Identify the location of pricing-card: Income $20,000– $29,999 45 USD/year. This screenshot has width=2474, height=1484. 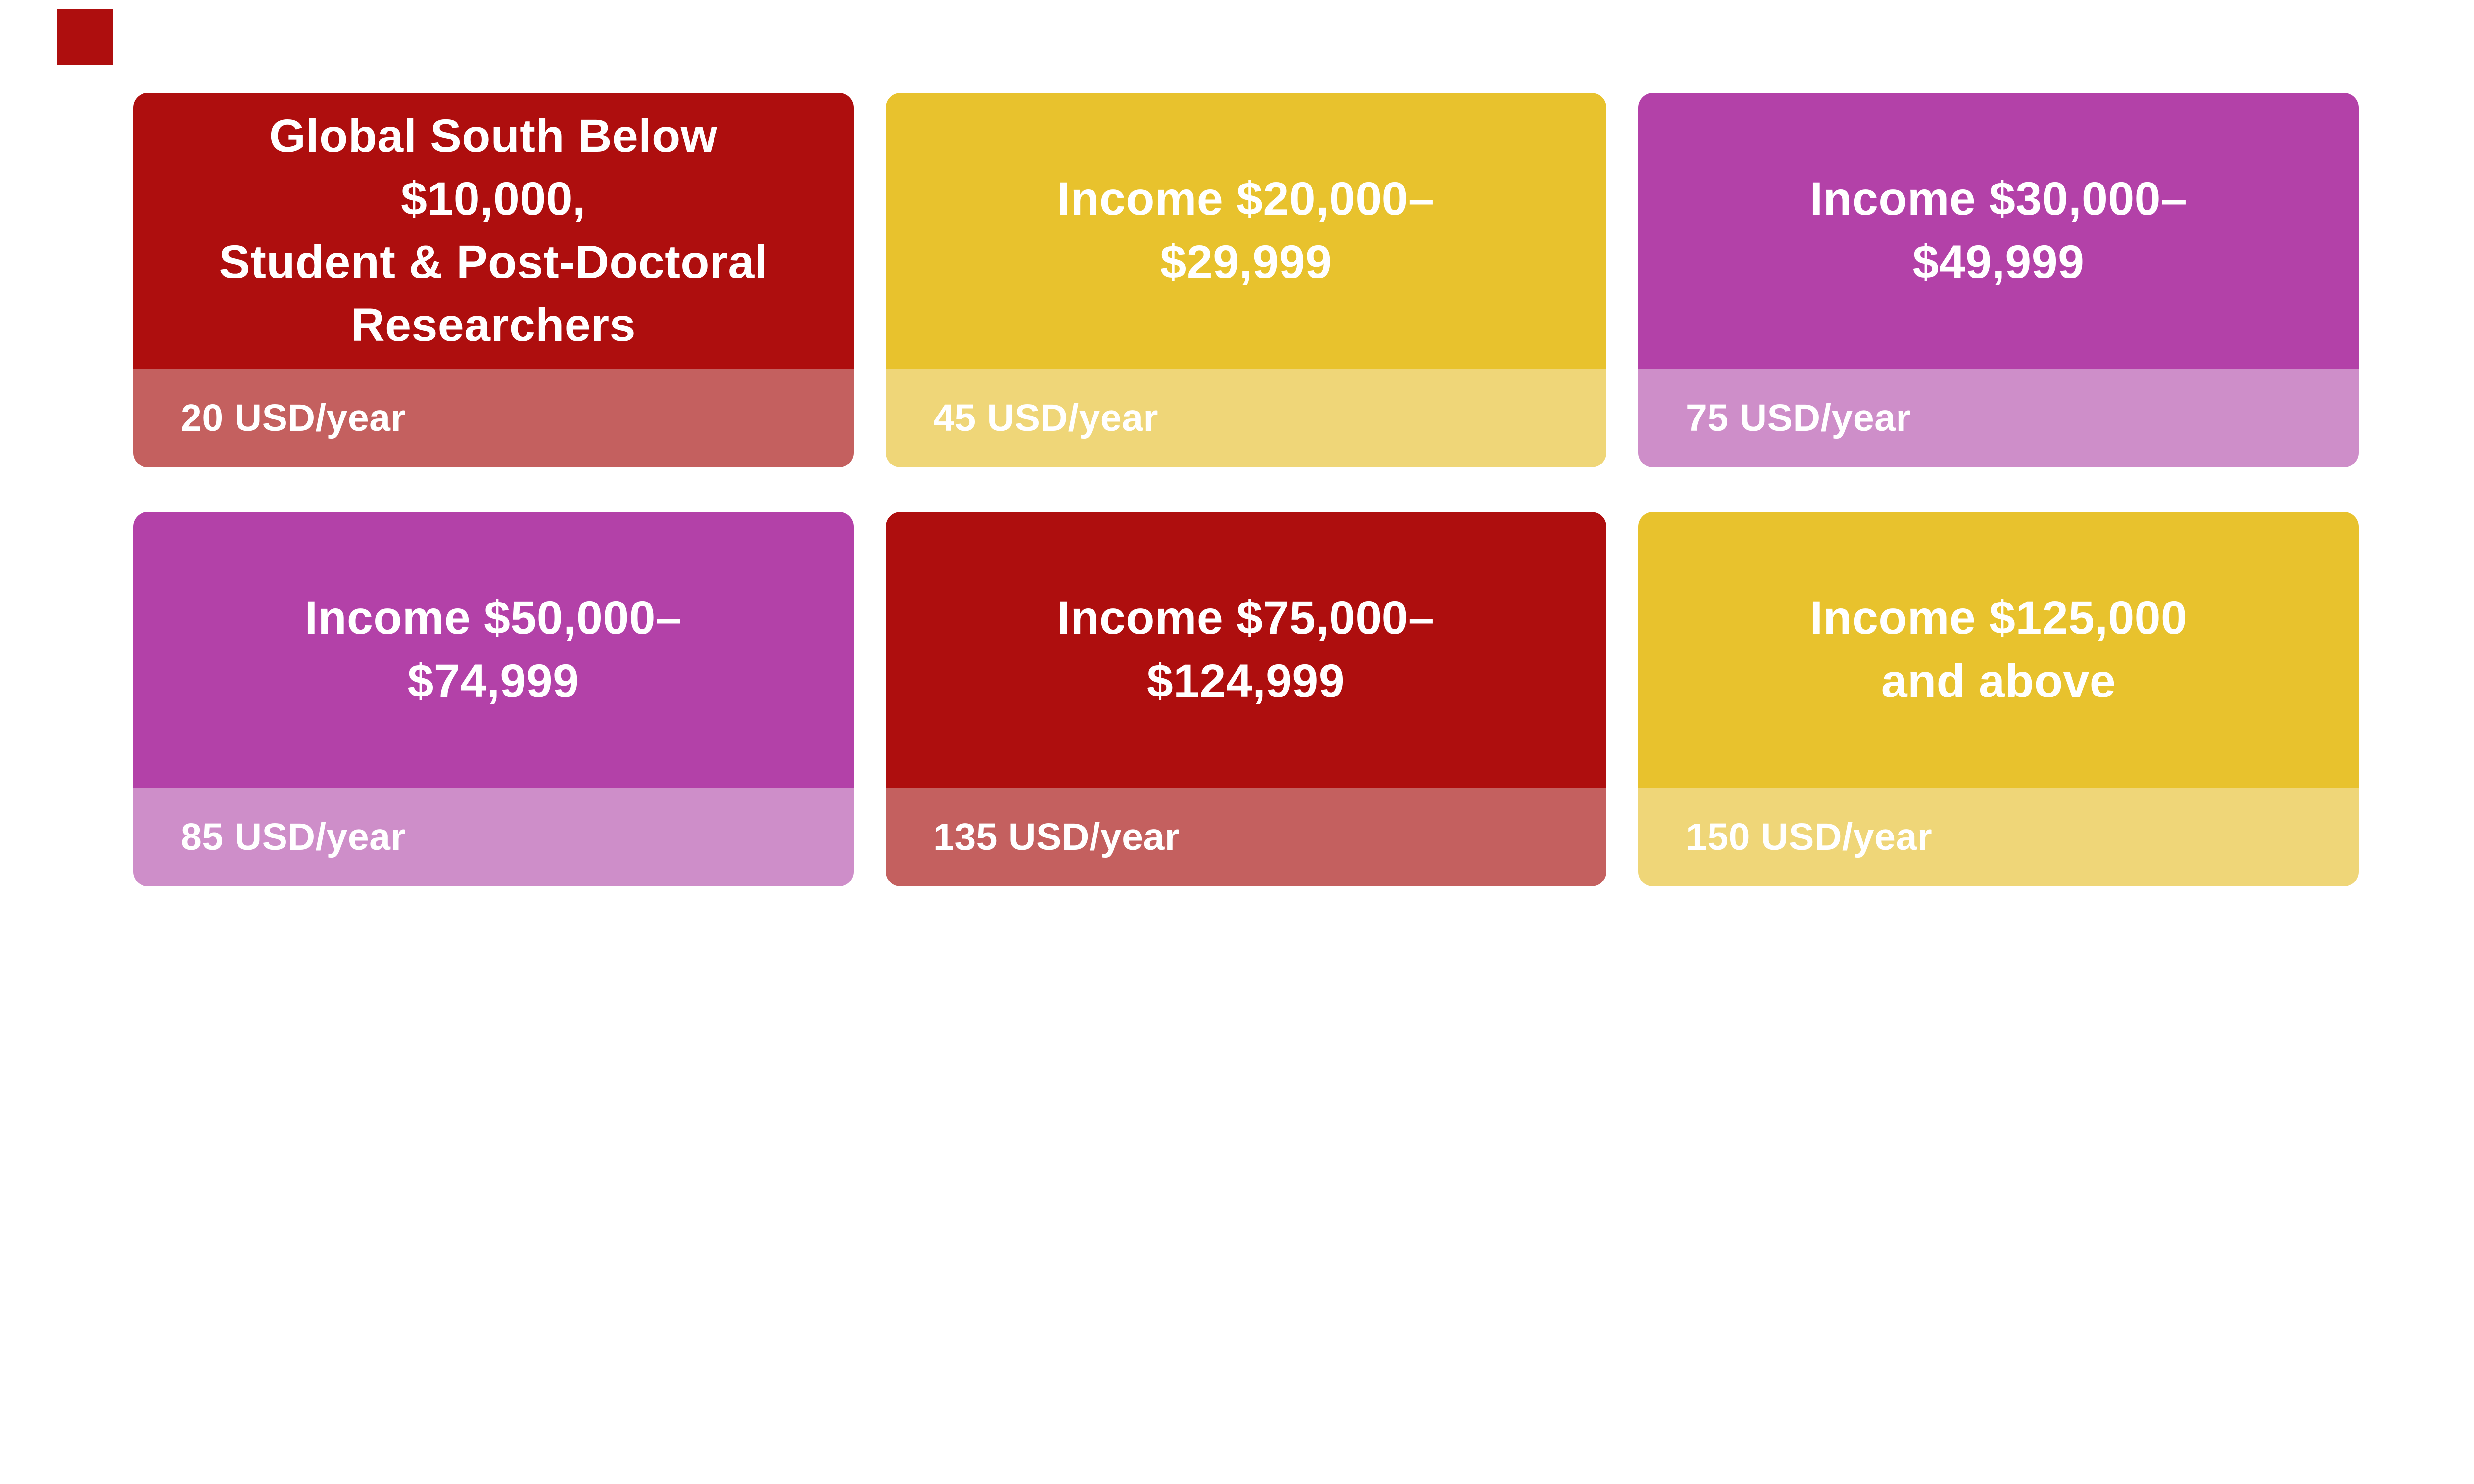
(1246, 280).